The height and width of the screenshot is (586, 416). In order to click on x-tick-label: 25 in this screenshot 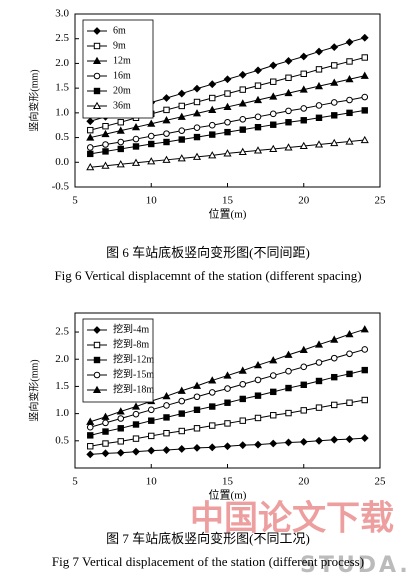, I will do `click(381, 482)`.